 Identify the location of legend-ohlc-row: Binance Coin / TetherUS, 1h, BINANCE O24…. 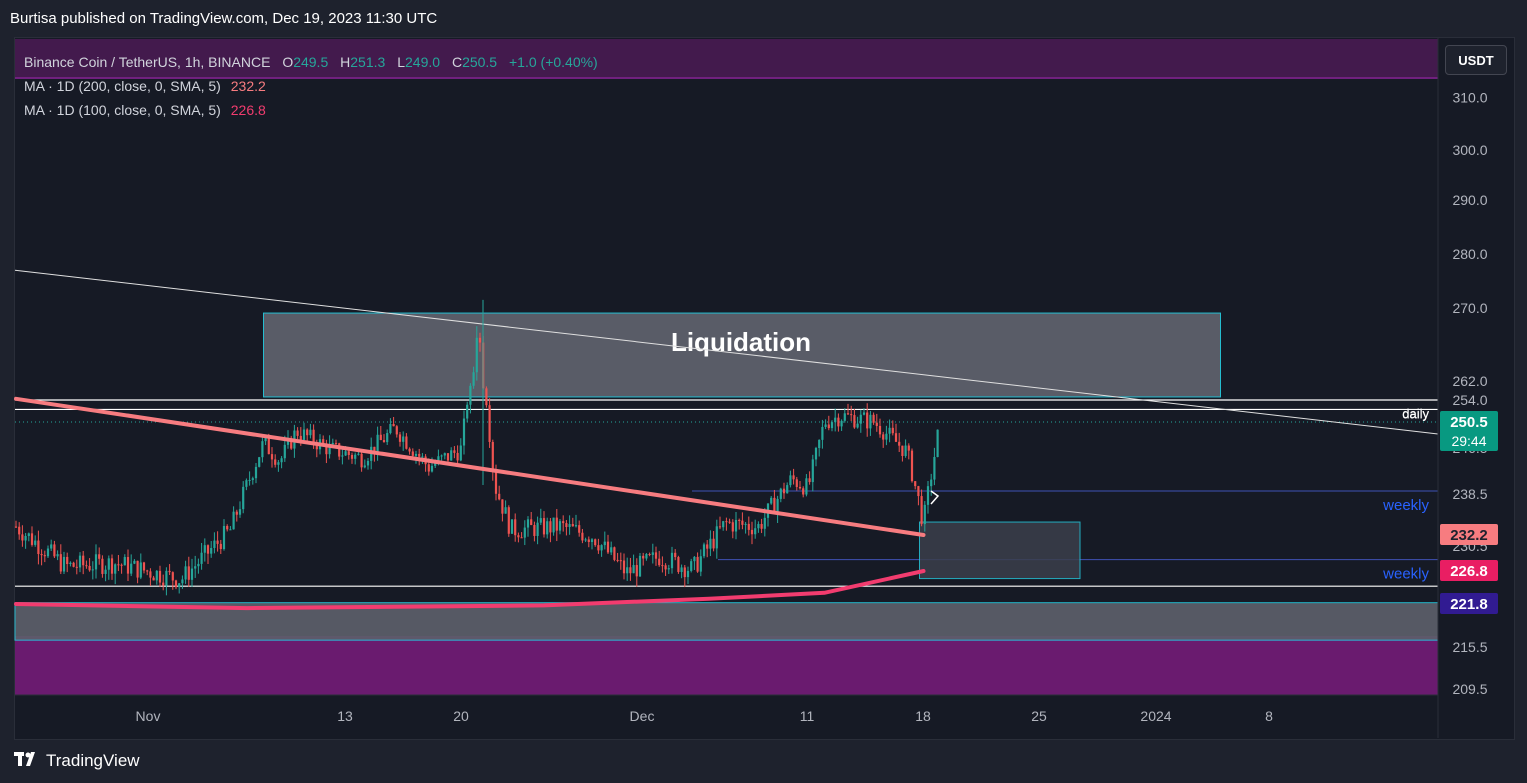
(311, 62).